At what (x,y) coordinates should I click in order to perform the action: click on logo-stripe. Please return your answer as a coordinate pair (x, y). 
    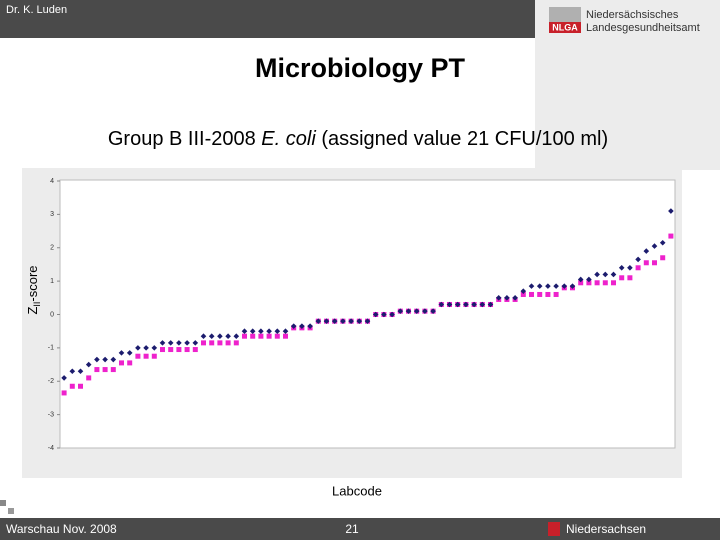
    Looking at the image, I should click on (565, 27).